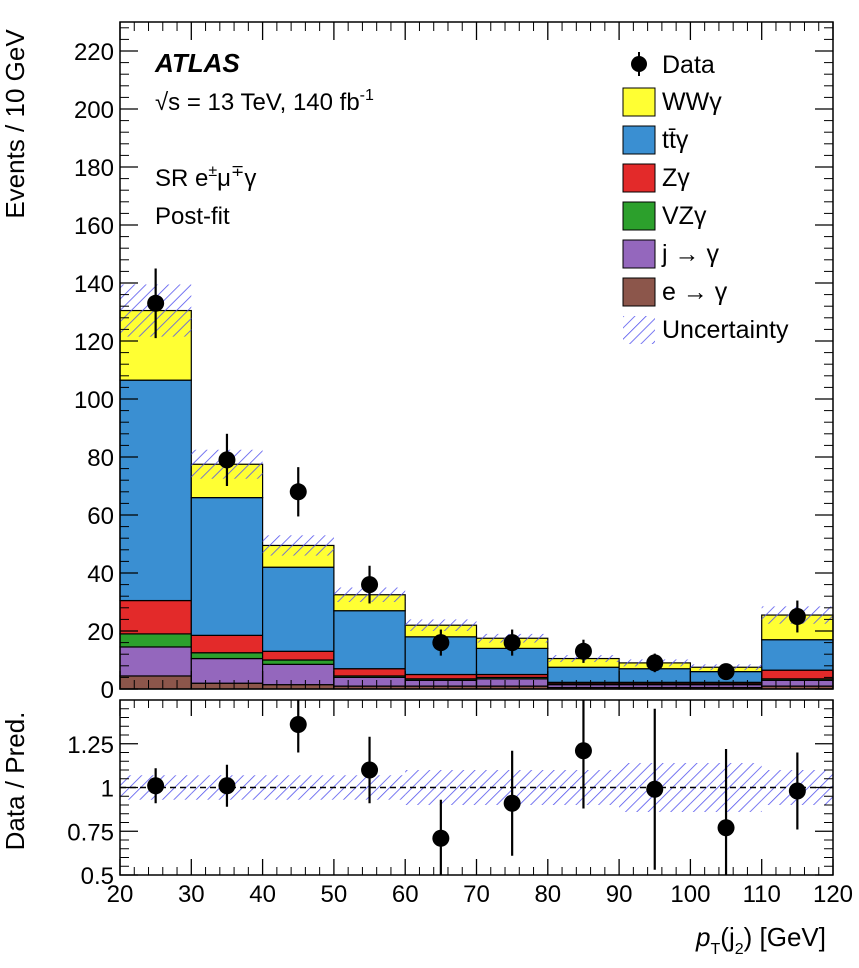 This screenshot has height=968, width=859. I want to click on xtick-label-2: 40, so click(262, 894).